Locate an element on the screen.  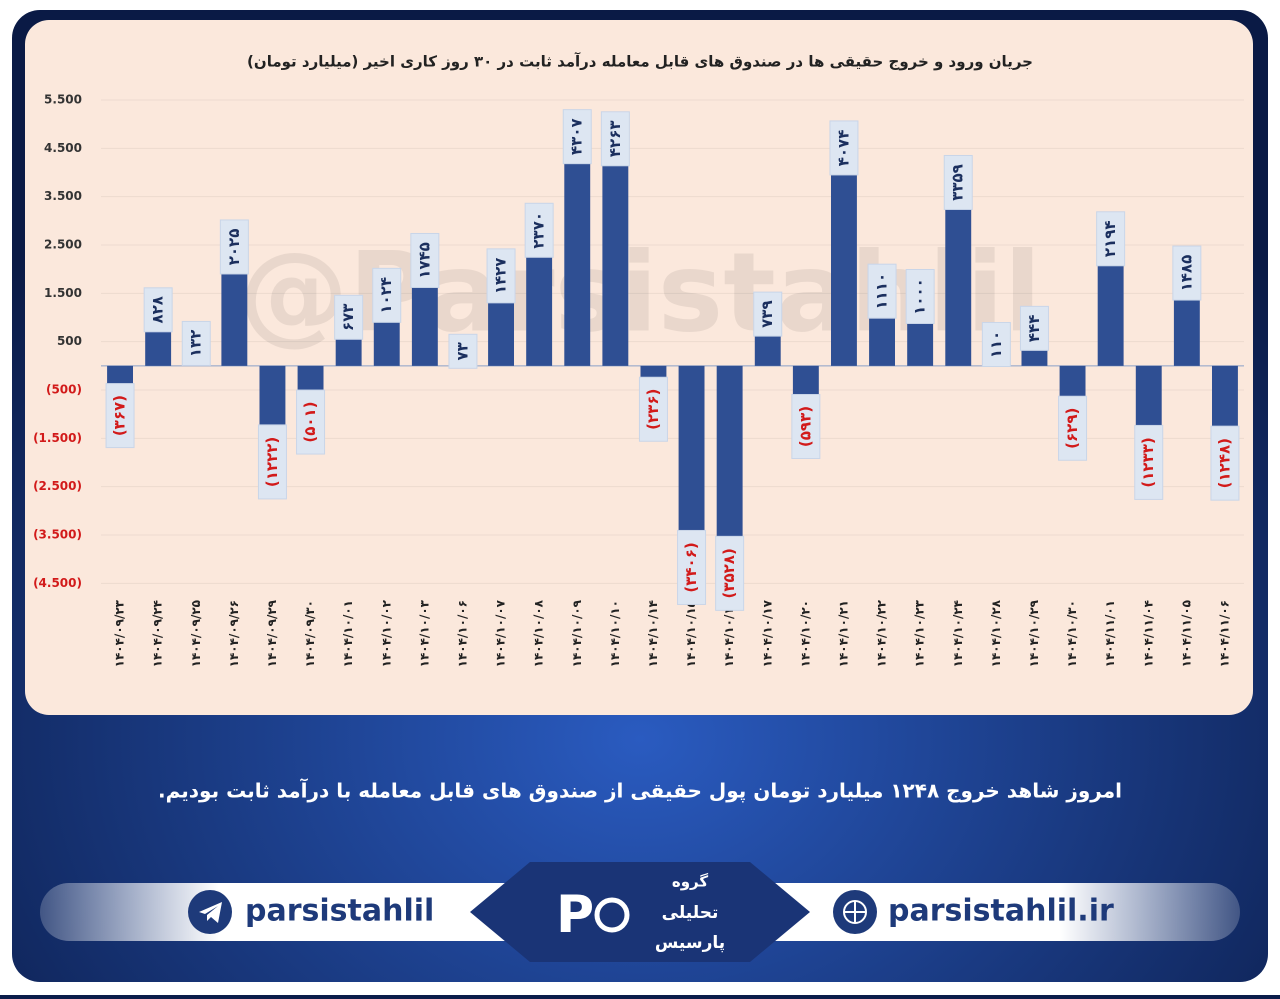
x-tick-label: ۱۴۰۴/۱۰/۲۹ is located at coordinates (1034, 633).